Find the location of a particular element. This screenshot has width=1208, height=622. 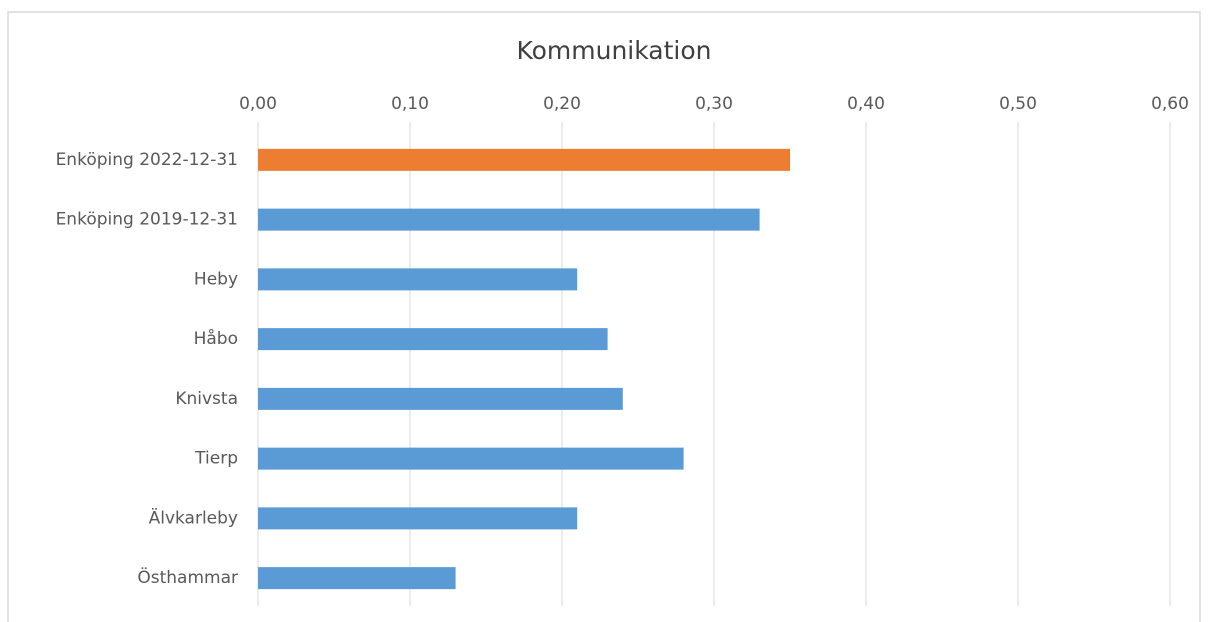

y-tick-label: Knivsta is located at coordinates (206, 399).